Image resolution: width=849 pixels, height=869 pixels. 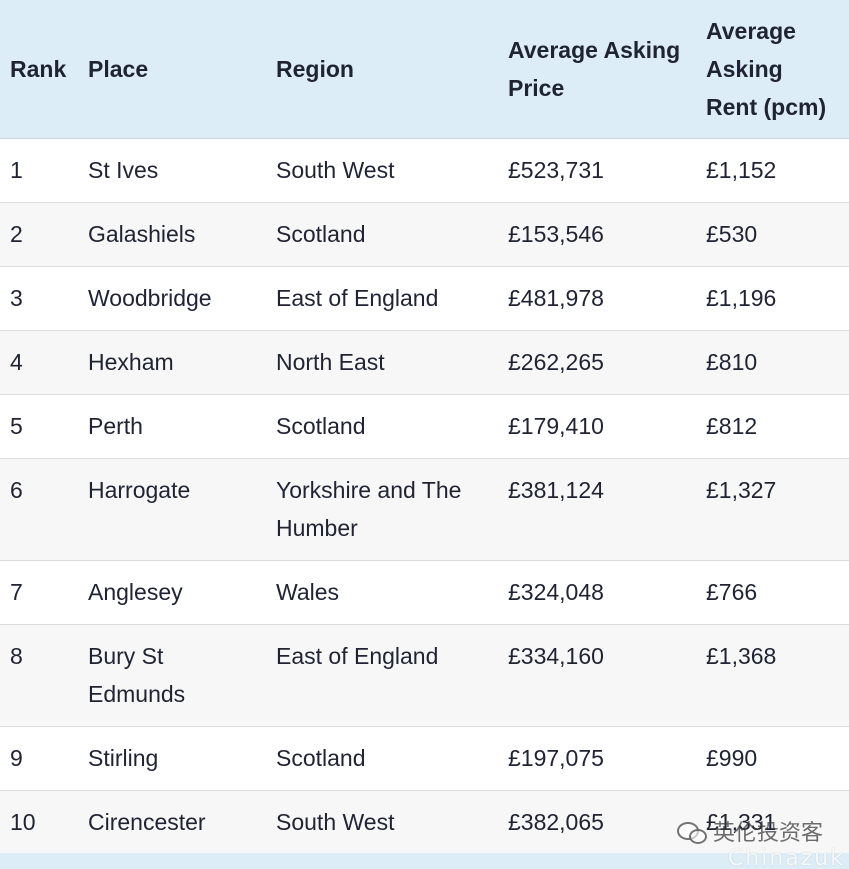 I want to click on cell-price: £334,160, so click(x=597, y=675).